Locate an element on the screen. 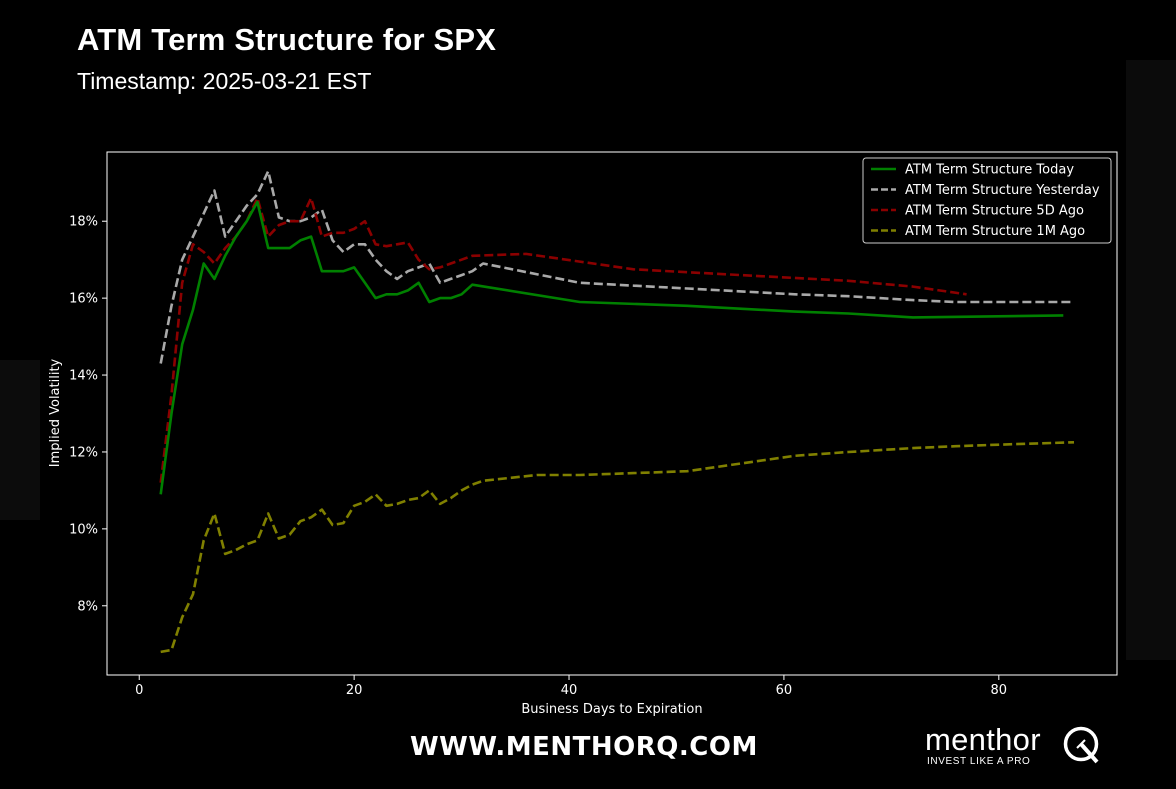 The width and height of the screenshot is (1176, 789). brand-q-icon is located at coordinates (1081, 745).